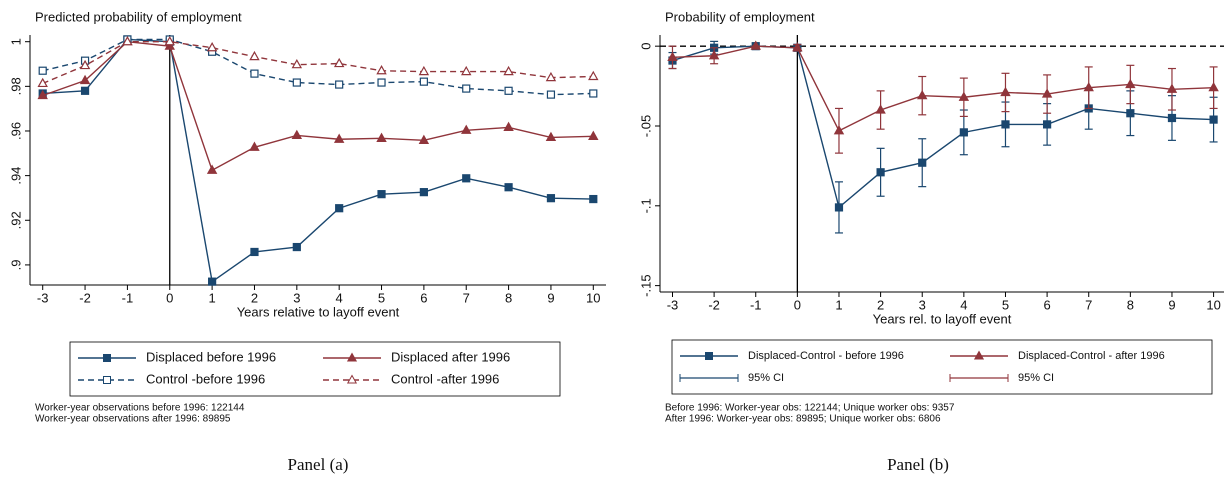  Describe the element at coordinates (645, 205) in the screenshot. I see `y-tick-label: -.1` at that location.